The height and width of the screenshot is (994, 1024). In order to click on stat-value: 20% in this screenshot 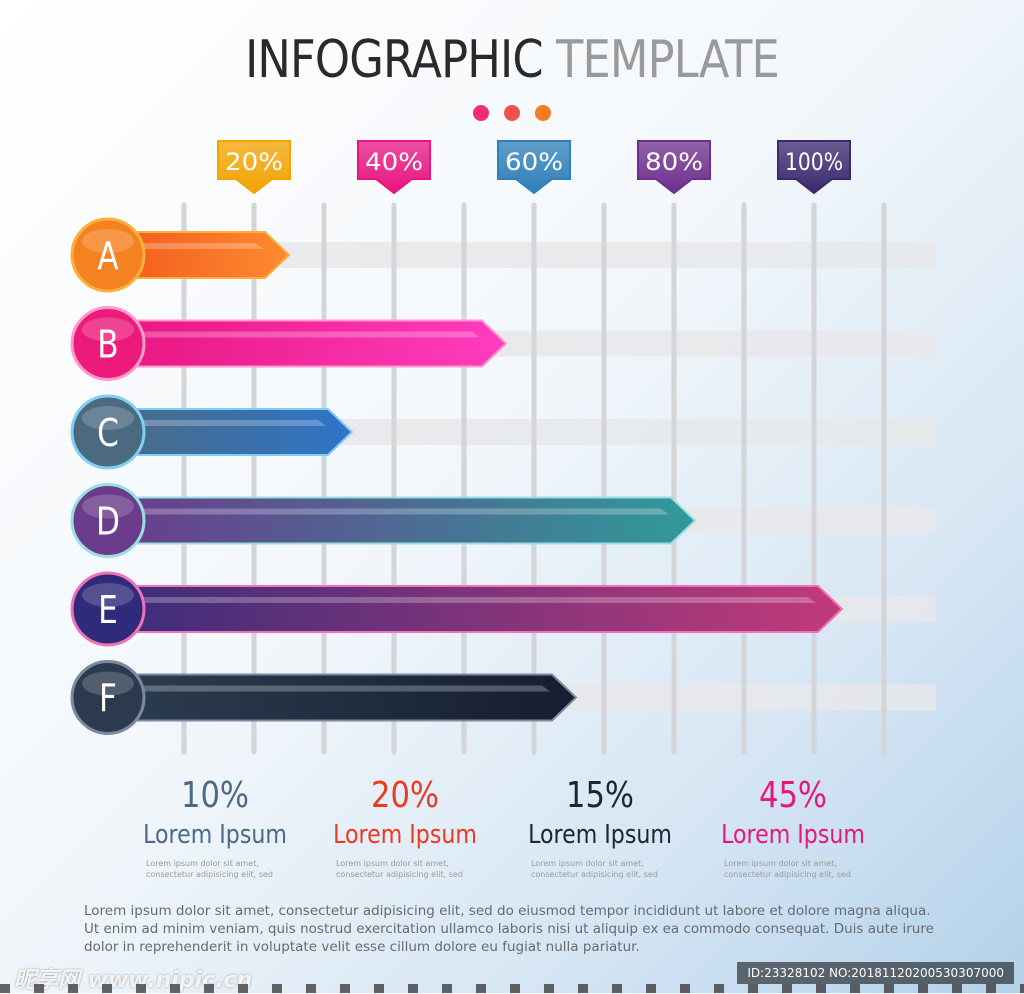, I will do `click(404, 795)`.